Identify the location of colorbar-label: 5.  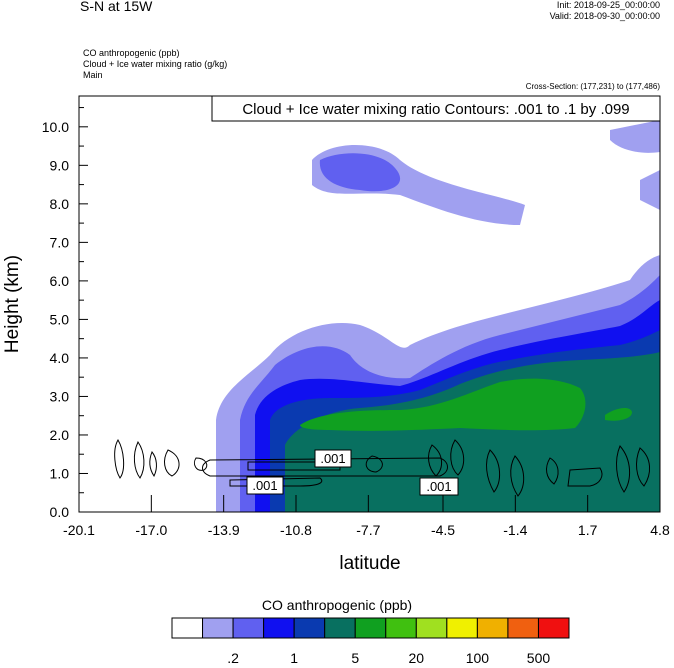
(355, 658).